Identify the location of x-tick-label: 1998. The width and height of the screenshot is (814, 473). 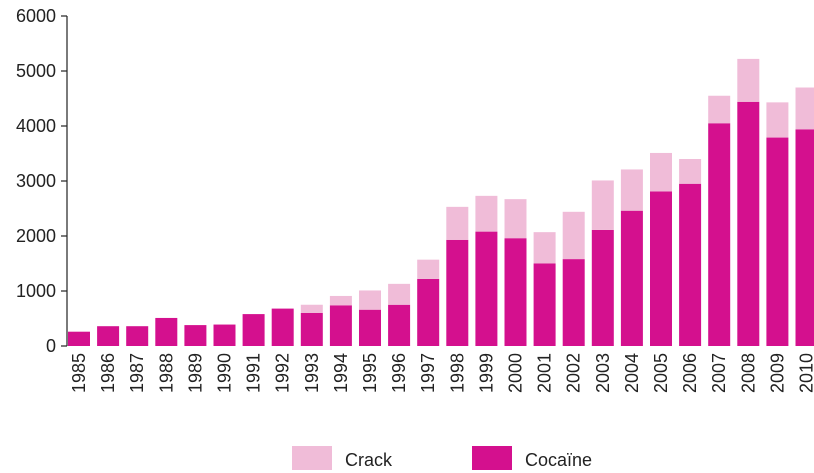
(457, 373).